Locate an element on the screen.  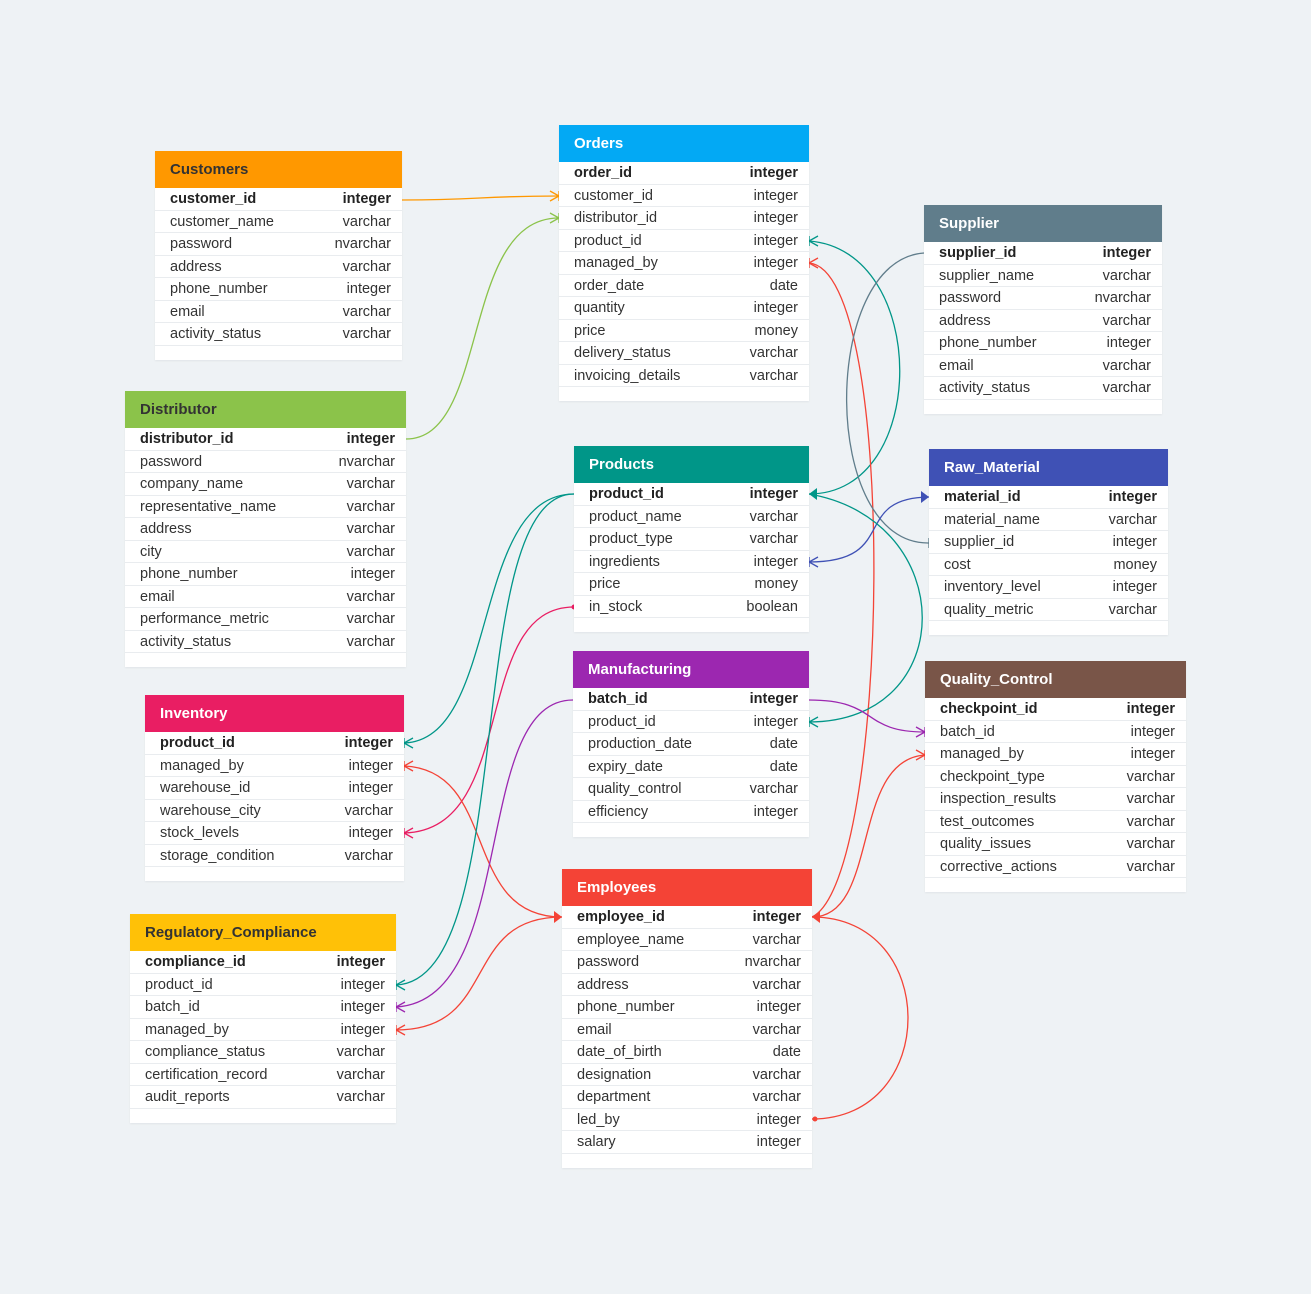
table-row: compliance_id integer is located at coordinates (263, 962).